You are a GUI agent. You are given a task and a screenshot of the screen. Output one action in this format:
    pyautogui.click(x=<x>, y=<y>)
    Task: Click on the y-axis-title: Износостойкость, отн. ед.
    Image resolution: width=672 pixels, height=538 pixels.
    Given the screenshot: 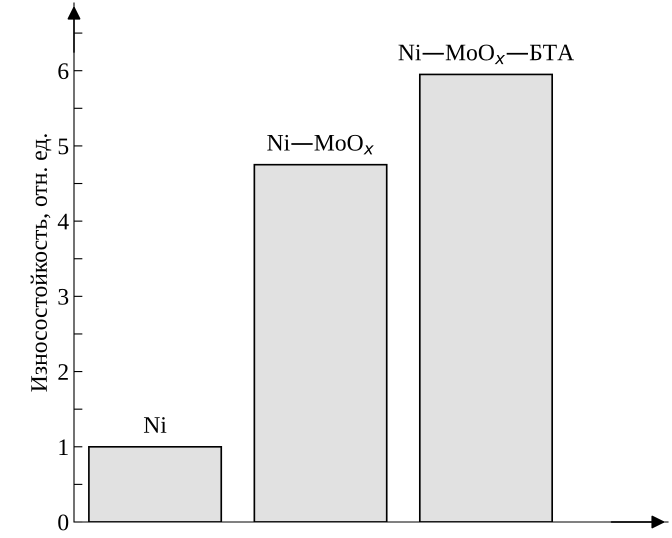 What is the action you would take?
    pyautogui.click(x=41, y=263)
    